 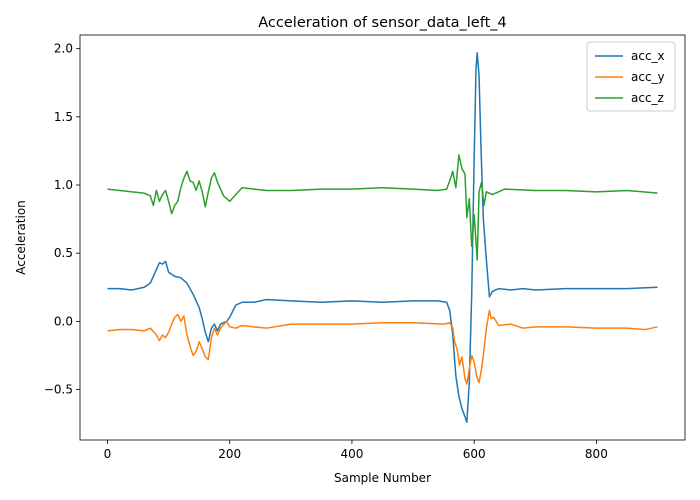 What do you see at coordinates (596, 454) in the screenshot?
I see `x-tick-label: 800` at bounding box center [596, 454].